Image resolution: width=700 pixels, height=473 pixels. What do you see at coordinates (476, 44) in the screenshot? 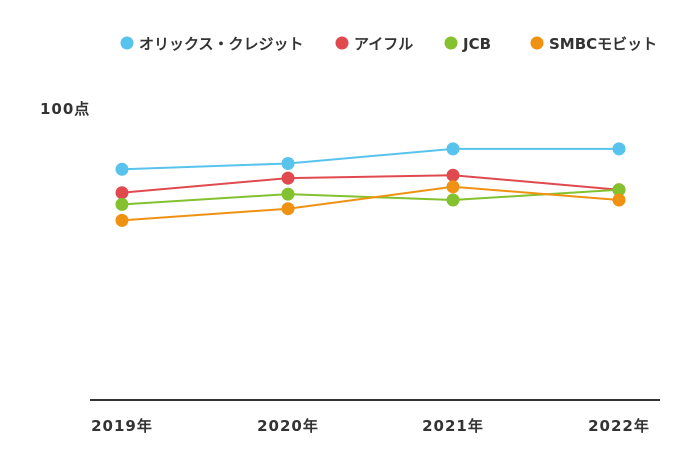
I see `legend-label: JCB` at bounding box center [476, 44].